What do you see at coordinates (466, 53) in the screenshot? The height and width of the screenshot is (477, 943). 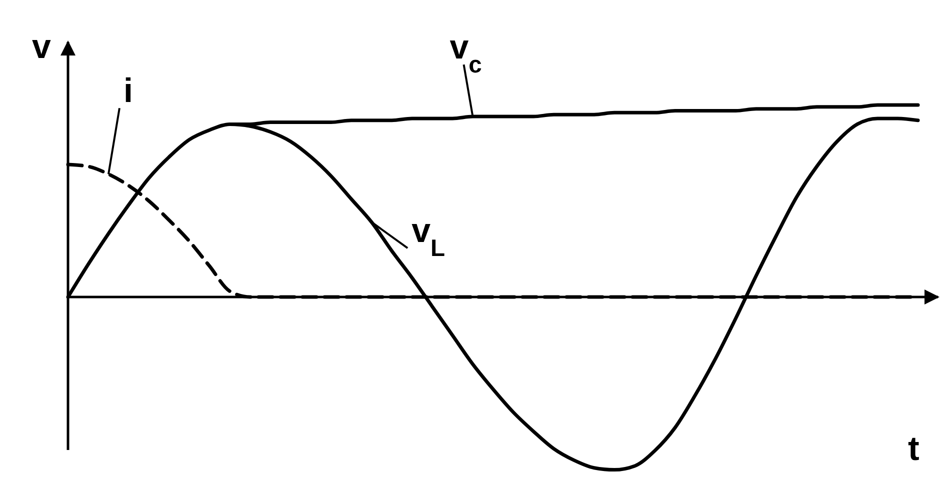 I see `series-label: v$_{c}$` at bounding box center [466, 53].